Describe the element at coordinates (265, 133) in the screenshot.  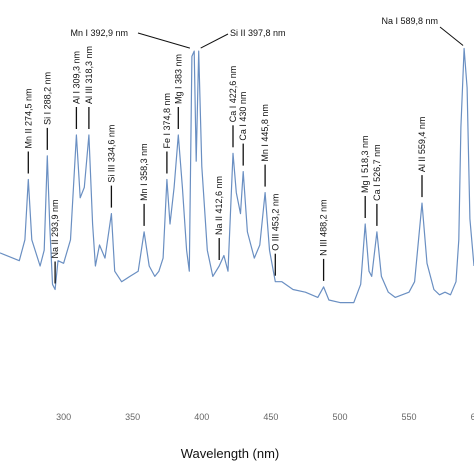
I see `peak-label: Mn I 445,8 nm` at that location.